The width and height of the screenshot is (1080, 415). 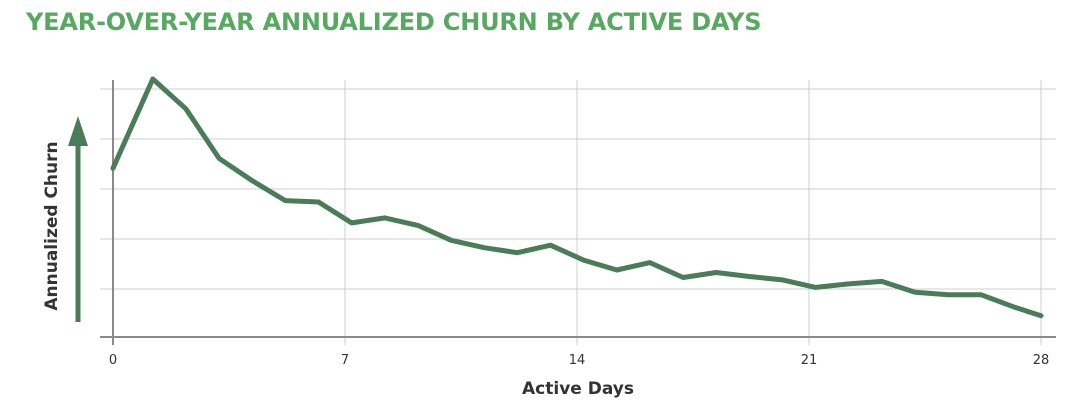 What do you see at coordinates (345, 360) in the screenshot?
I see `x-tick-label: 7` at bounding box center [345, 360].